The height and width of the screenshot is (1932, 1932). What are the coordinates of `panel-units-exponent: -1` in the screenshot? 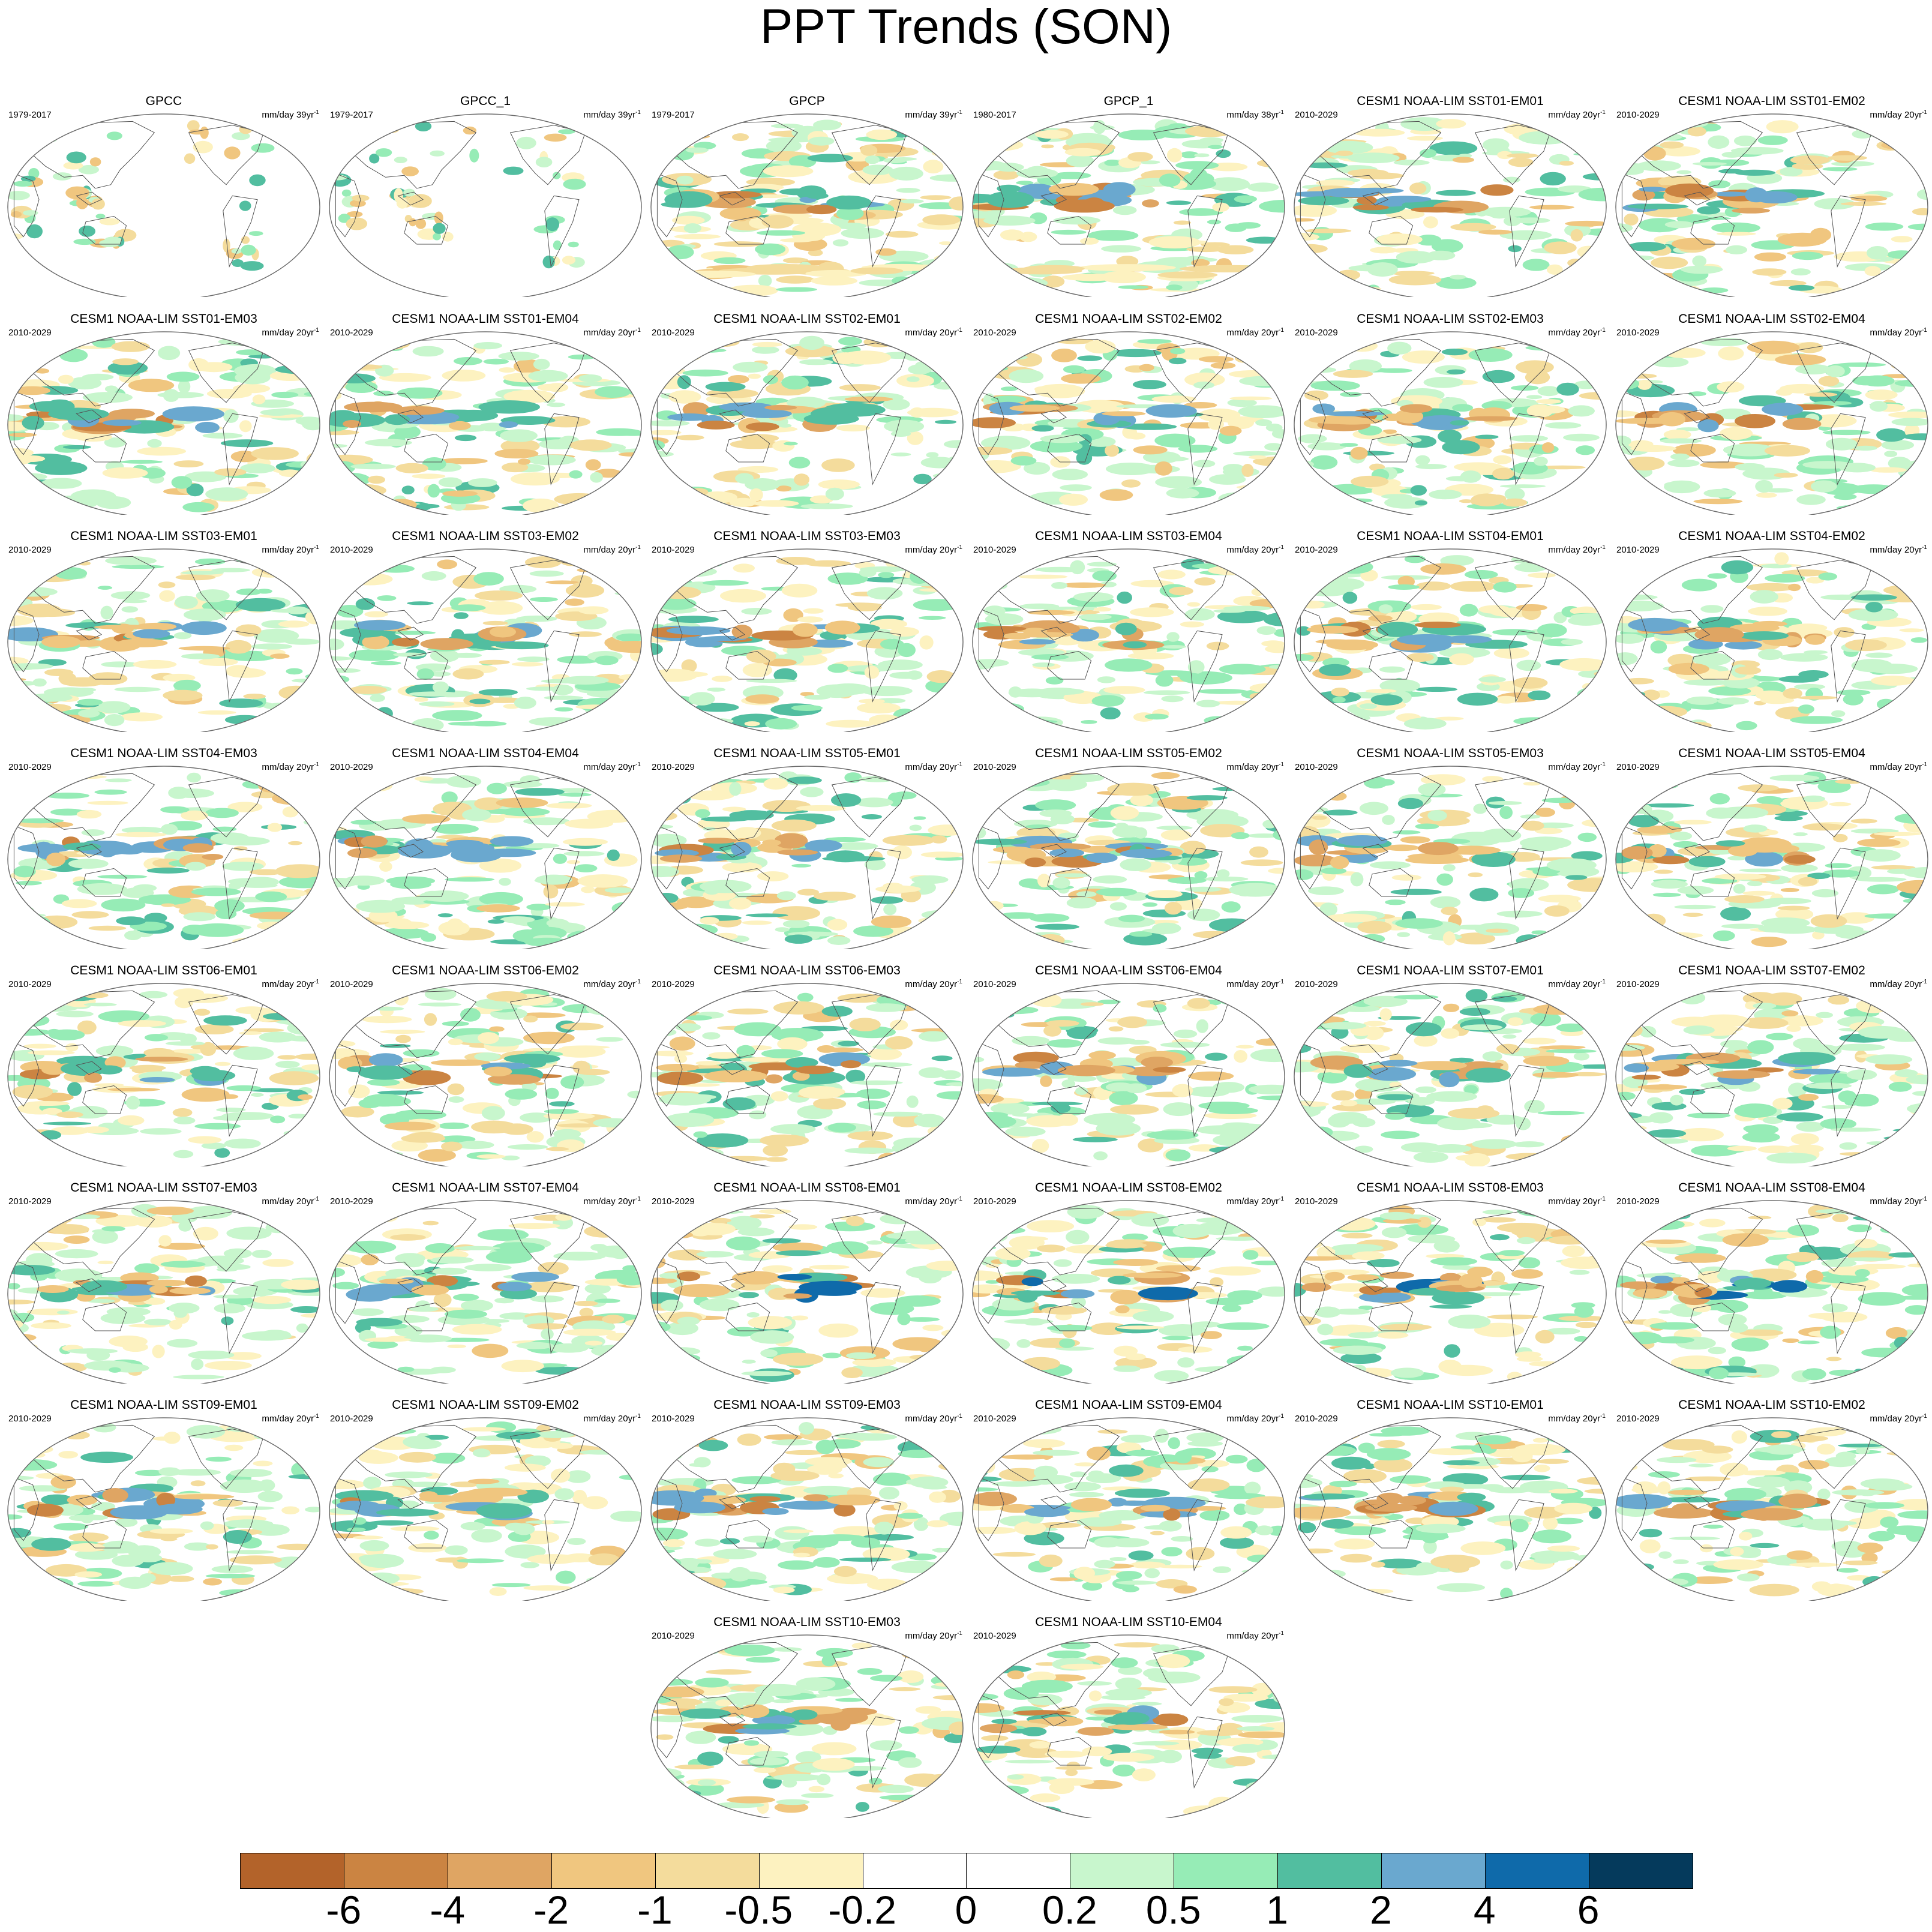 It's located at (959, 112).